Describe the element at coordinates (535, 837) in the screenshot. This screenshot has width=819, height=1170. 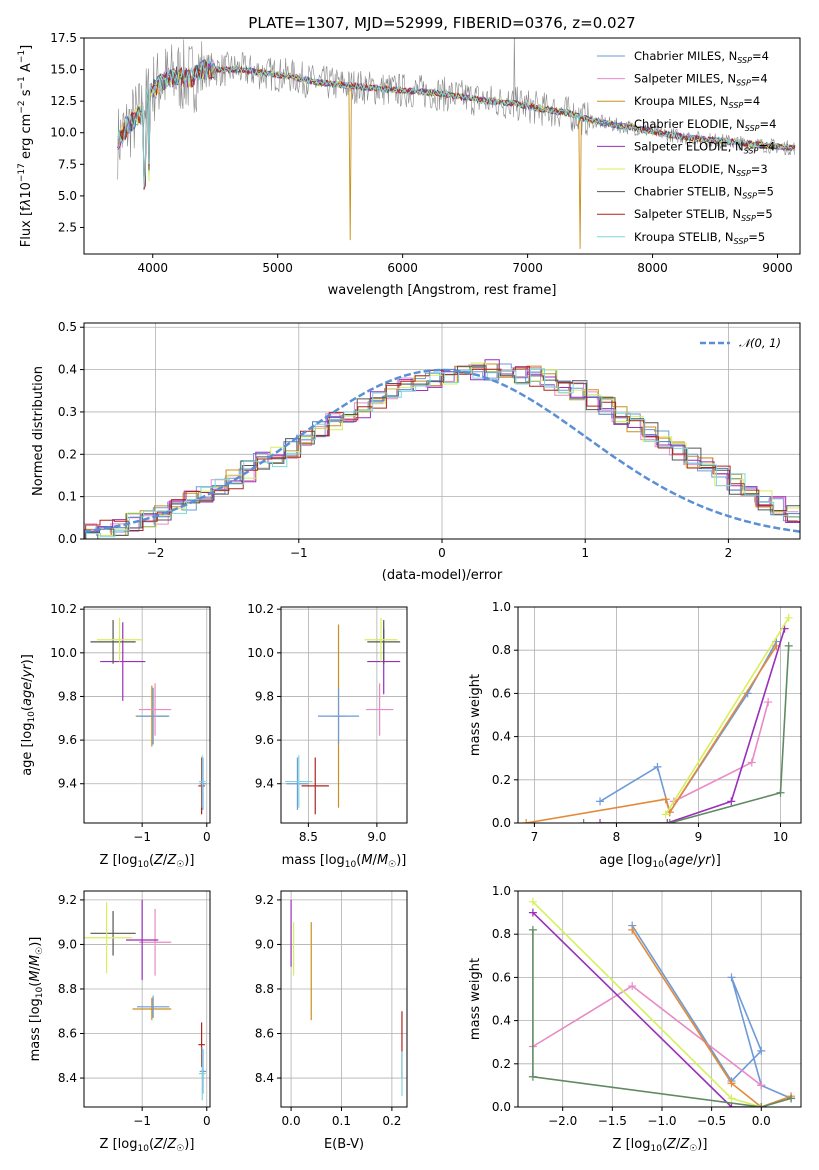
I see `x-tick-label: 7` at that location.